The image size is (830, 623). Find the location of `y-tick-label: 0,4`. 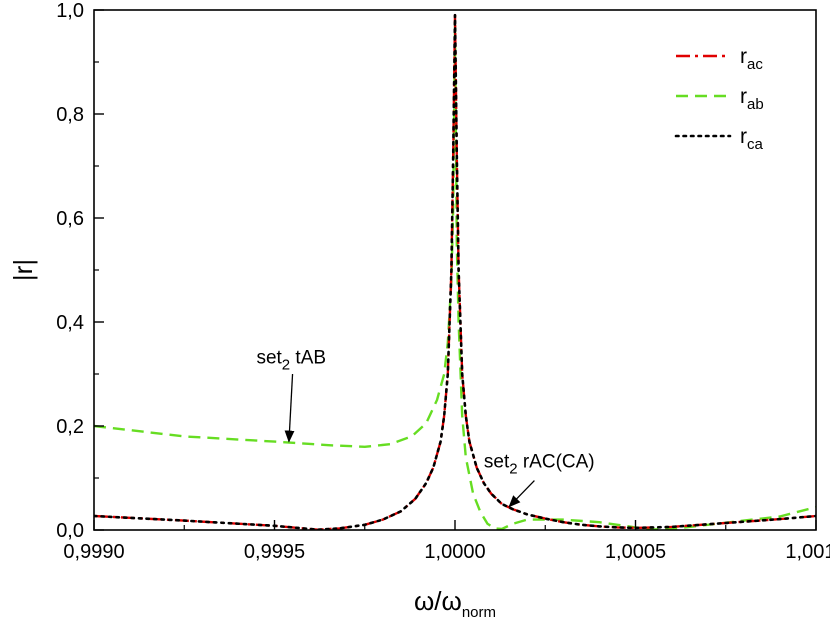

y-tick-label: 0,4 is located at coordinates (70, 323).